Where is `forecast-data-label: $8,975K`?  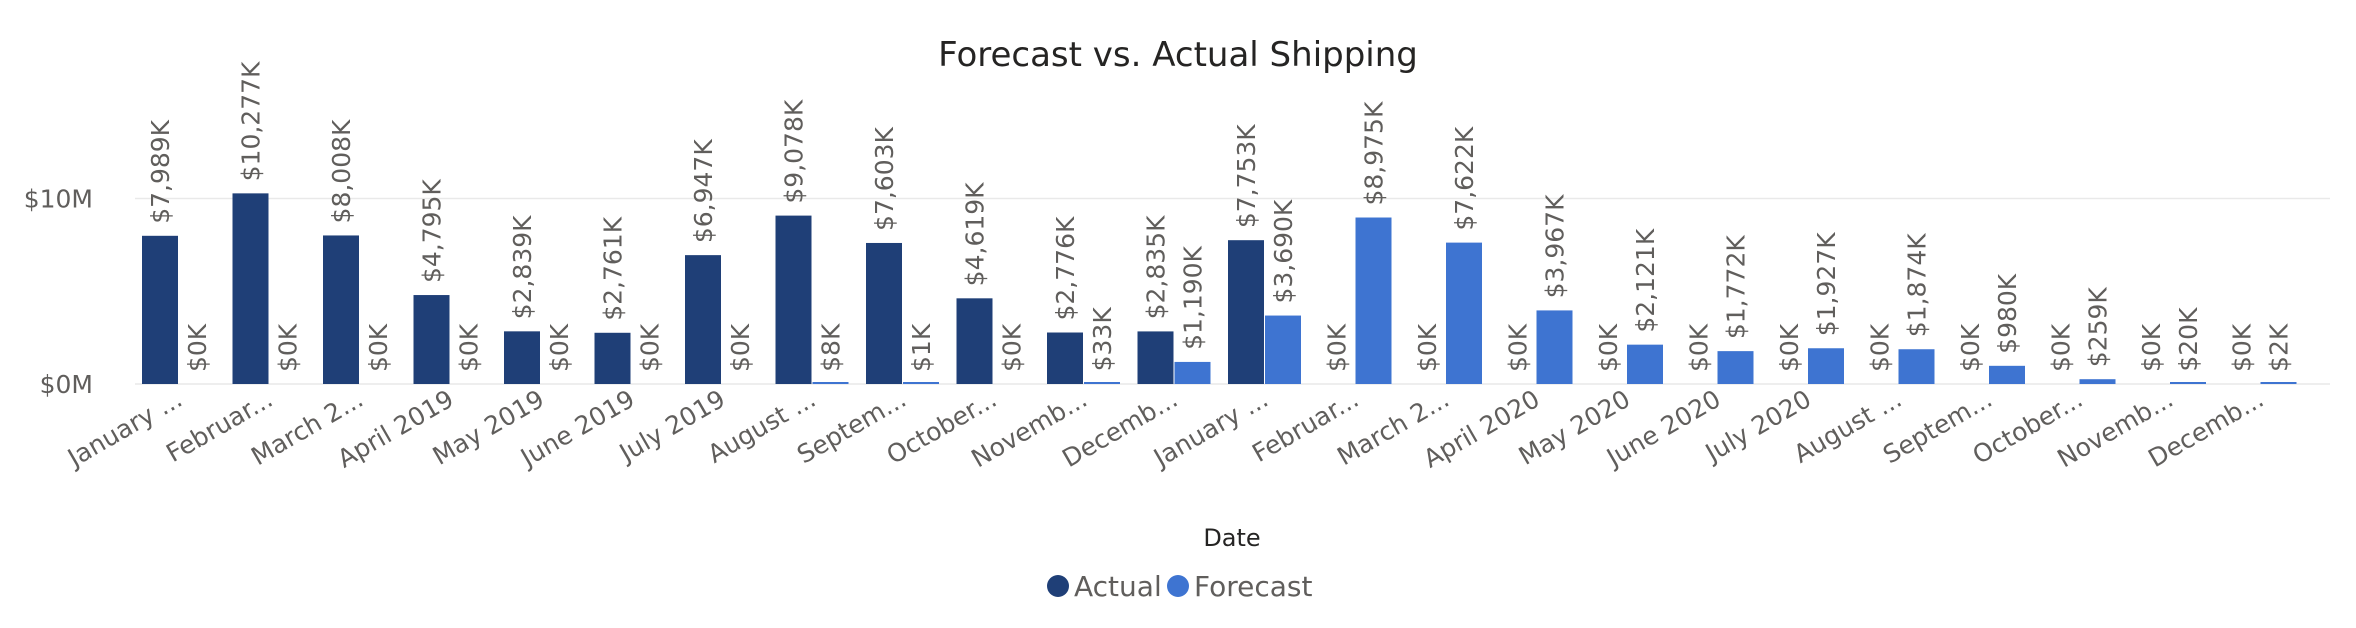 forecast-data-label: $8,975K is located at coordinates (1374, 153).